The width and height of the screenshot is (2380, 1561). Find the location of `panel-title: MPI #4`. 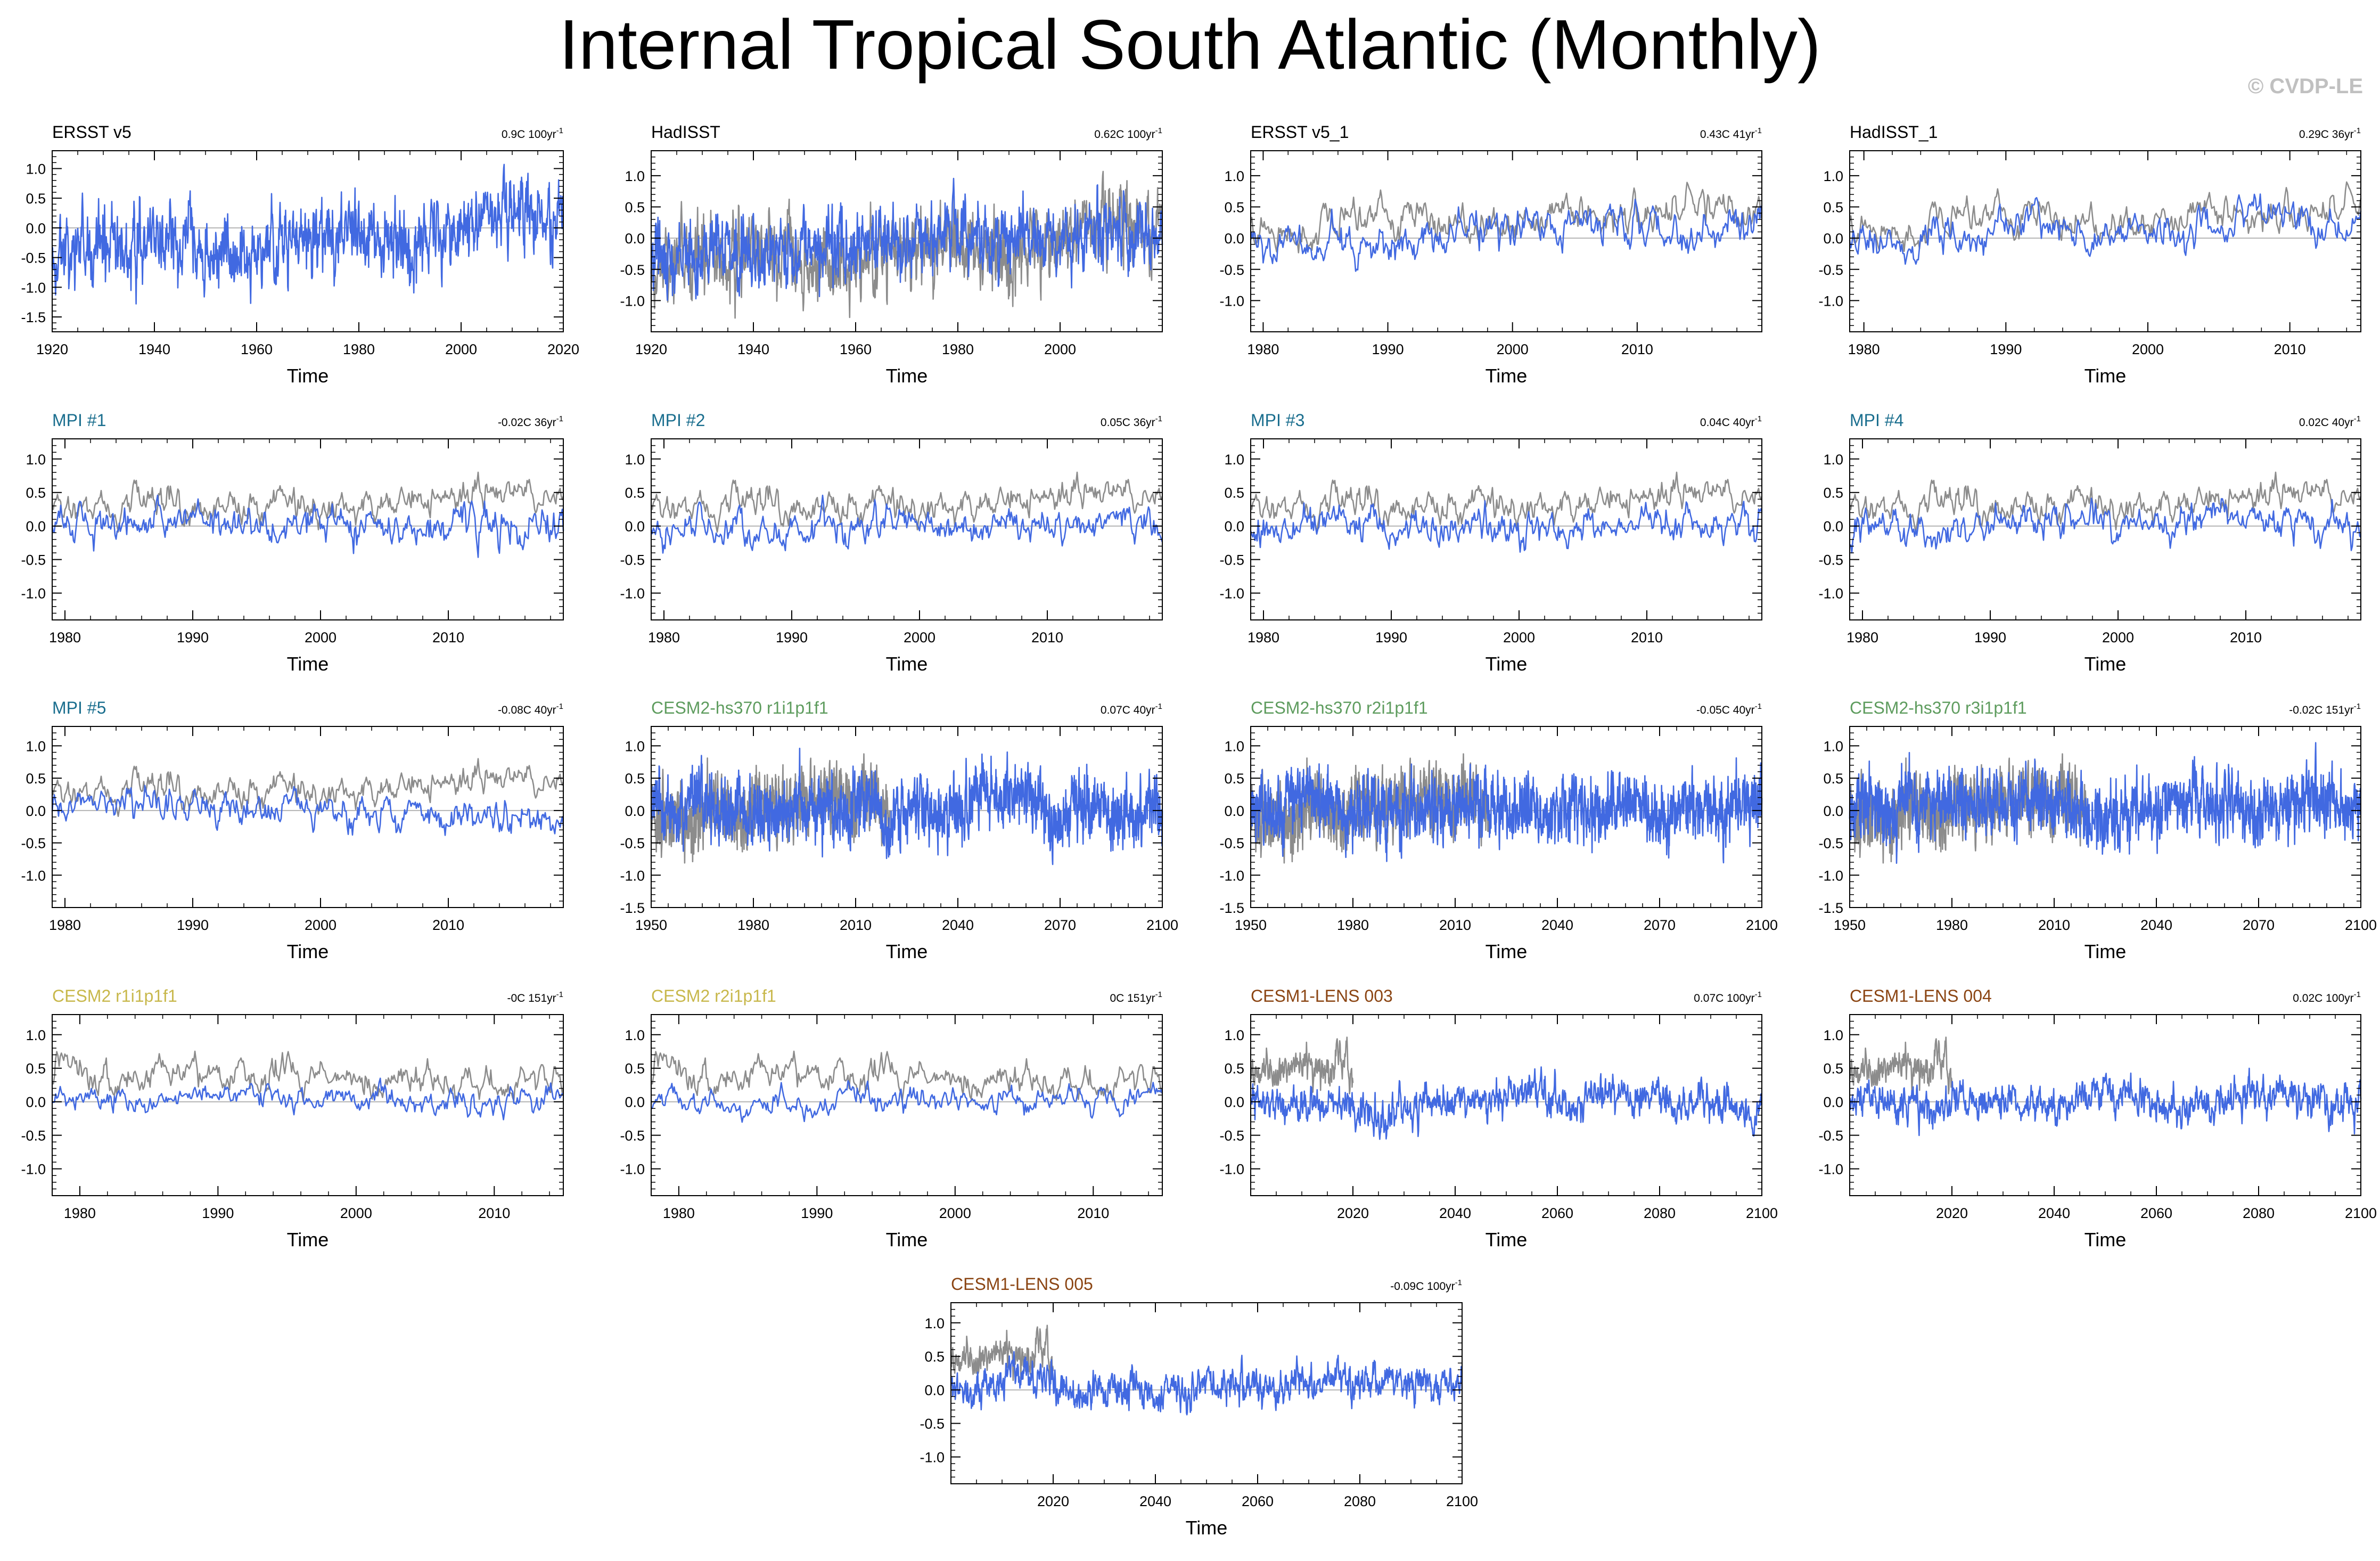

panel-title: MPI #4 is located at coordinates (1876, 420).